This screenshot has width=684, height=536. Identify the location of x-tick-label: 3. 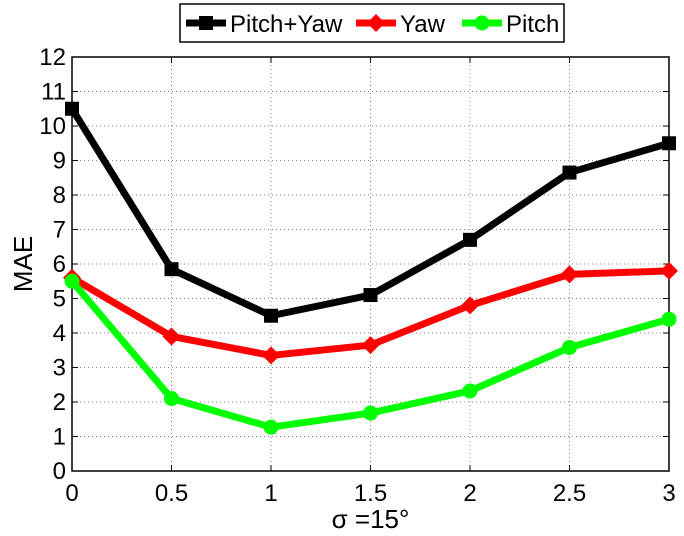
(668, 493).